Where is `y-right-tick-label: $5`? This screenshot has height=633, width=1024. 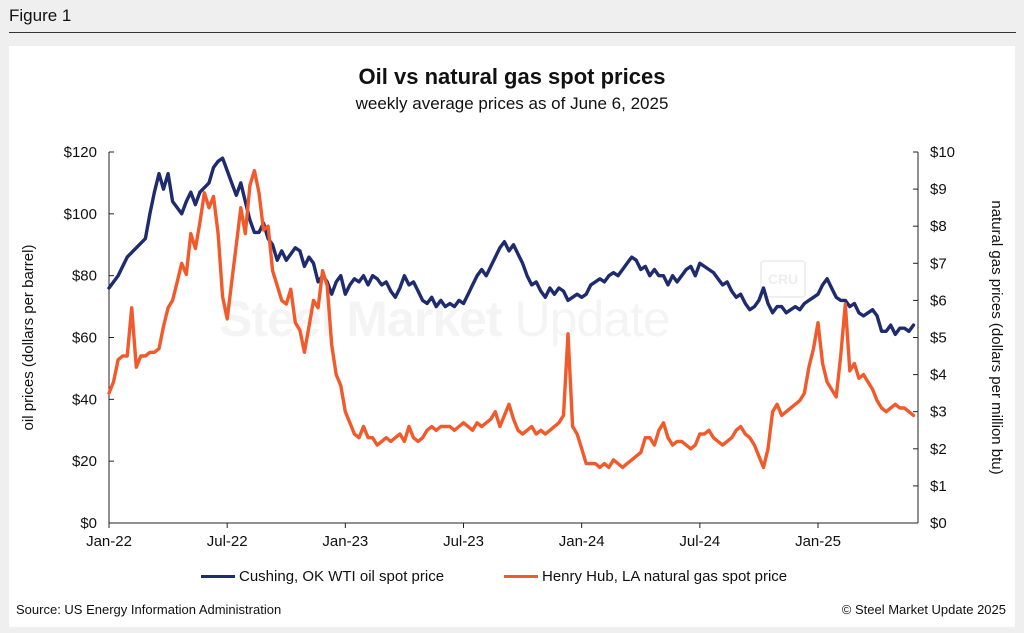 y-right-tick-label: $5 is located at coordinates (938, 338).